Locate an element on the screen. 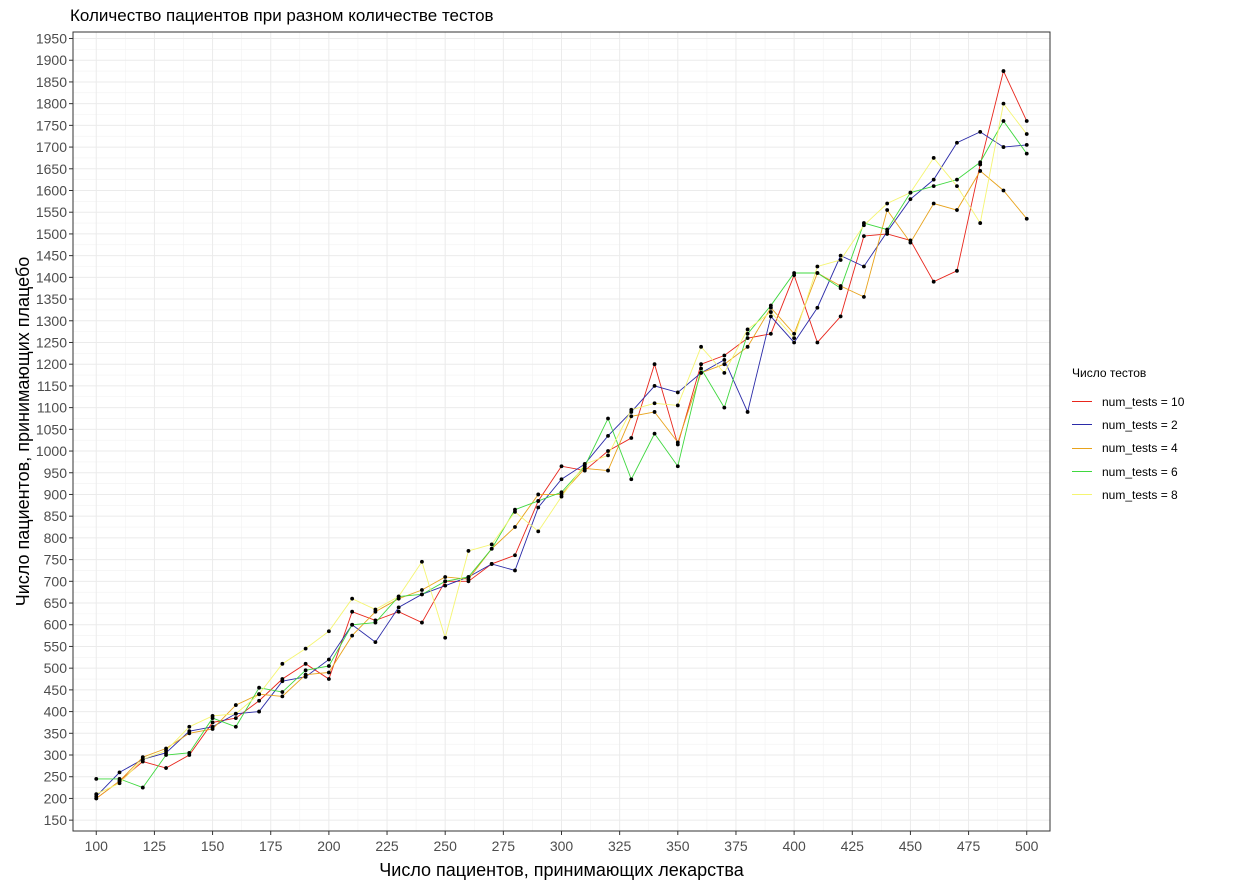  y-tick-label: 300 is located at coordinates (56, 755).